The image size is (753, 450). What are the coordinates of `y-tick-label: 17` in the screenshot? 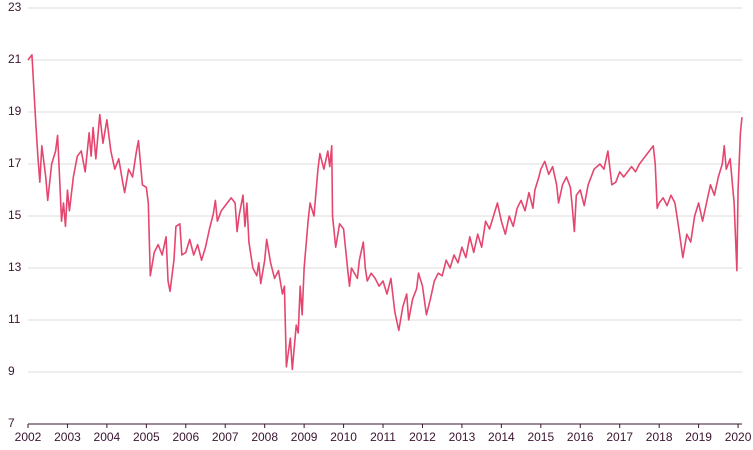 It's located at (15, 163).